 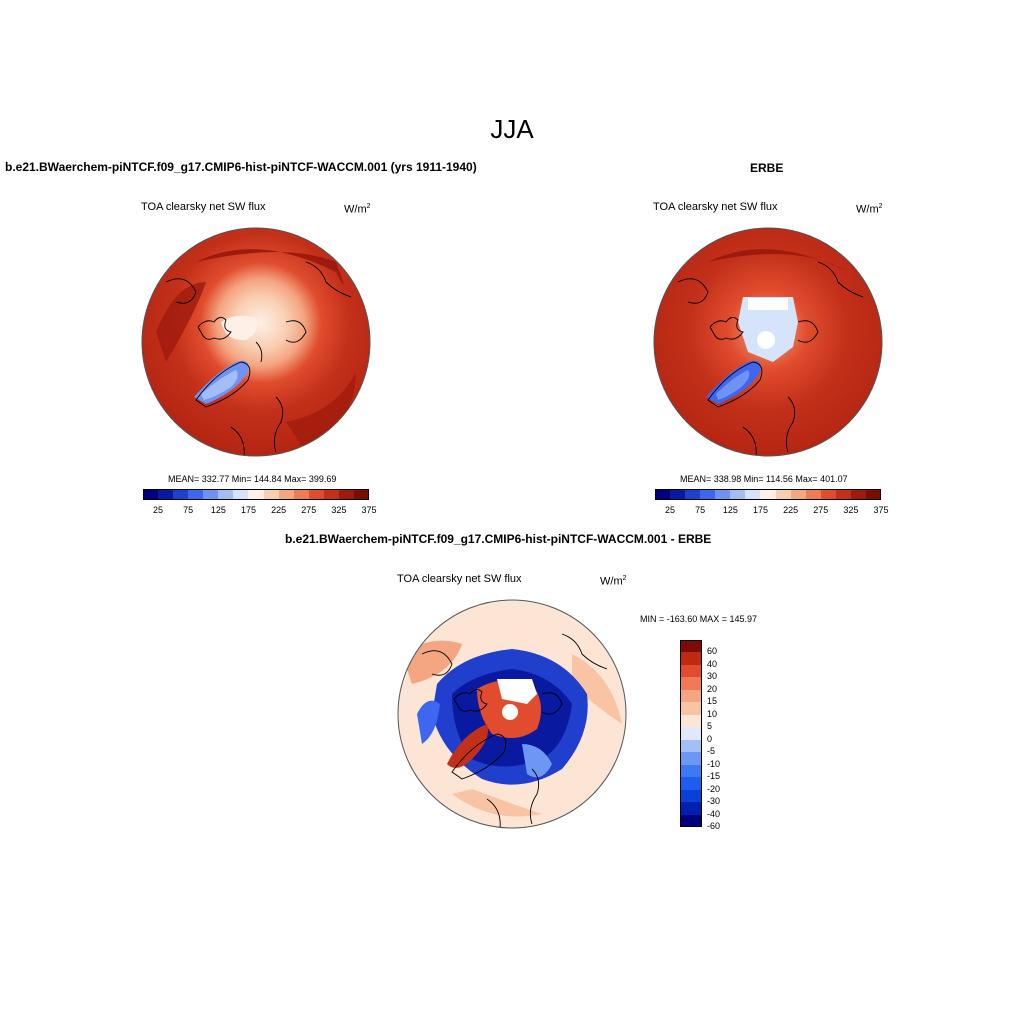 I want to click on model-colorbar-tick-label: 225, so click(x=279, y=510).